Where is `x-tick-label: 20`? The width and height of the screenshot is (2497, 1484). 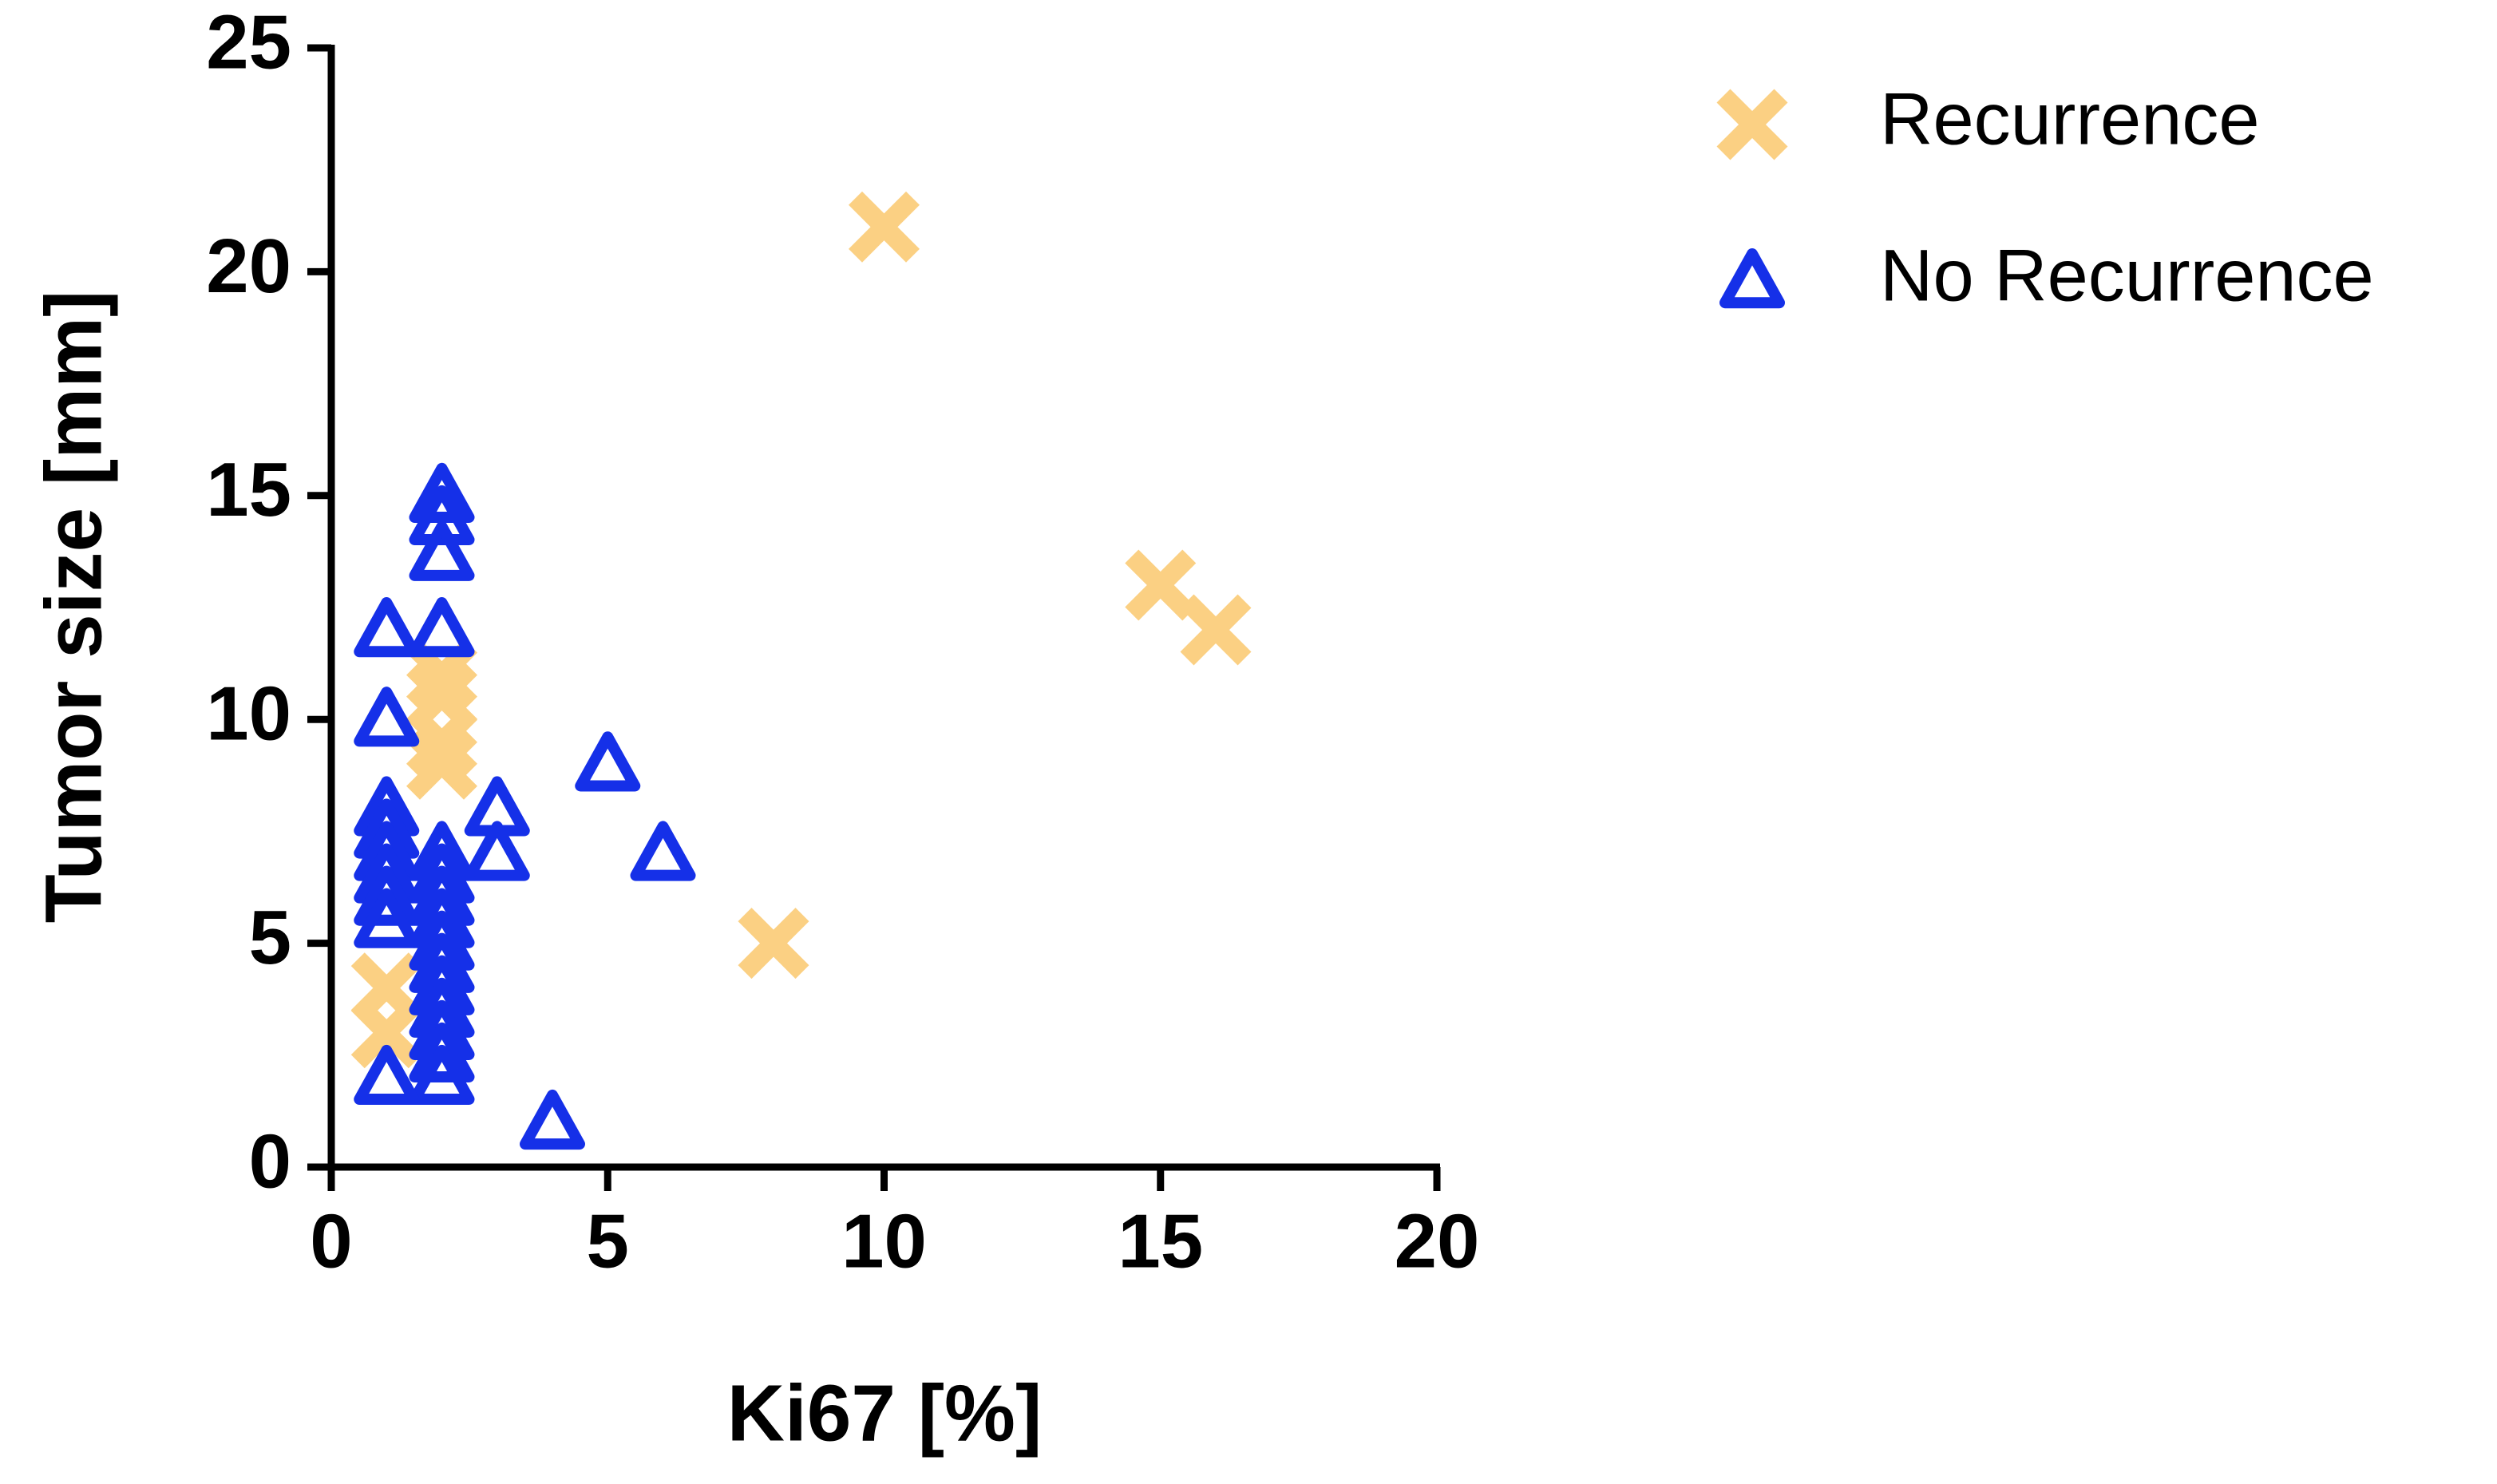
x-tick-label: 20 is located at coordinates (1438, 1241).